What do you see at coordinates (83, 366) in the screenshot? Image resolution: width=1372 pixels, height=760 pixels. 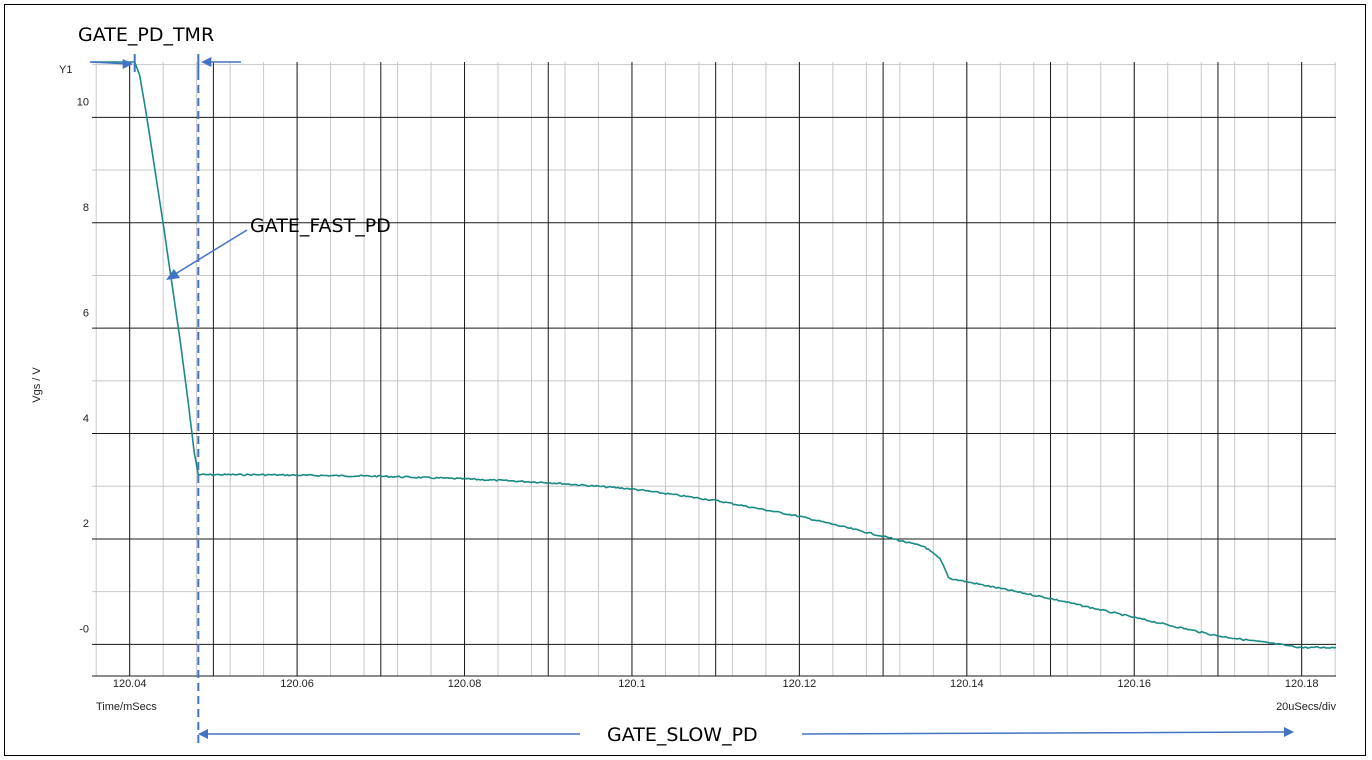 I see `y-tick-labels: 10 8 6 4 2 -0` at bounding box center [83, 366].